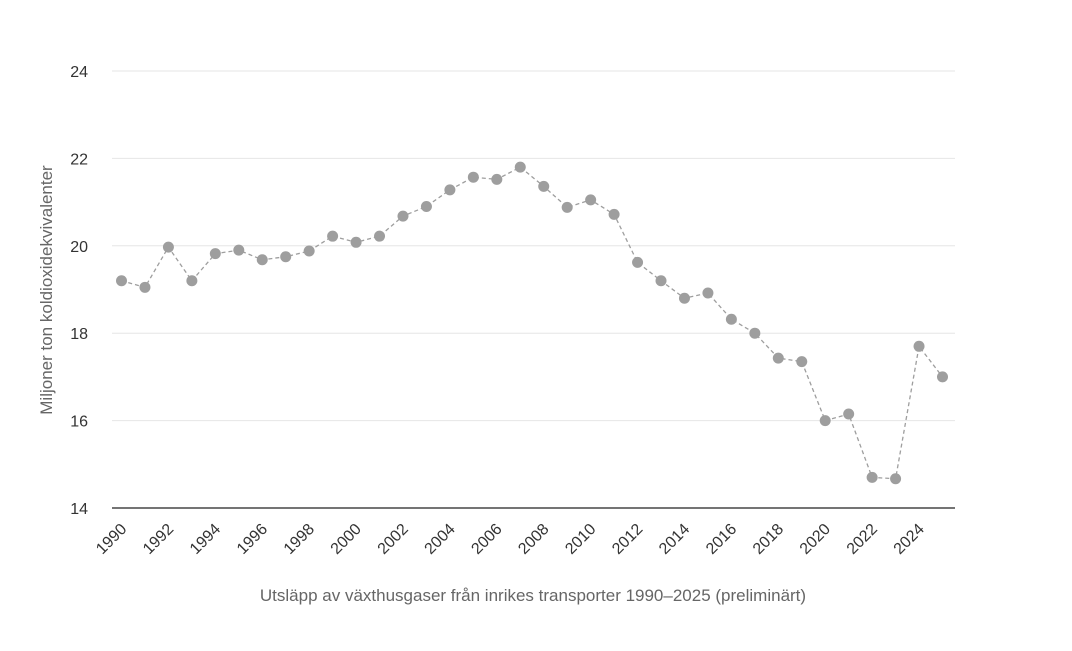 The width and height of the screenshot is (1072, 651). Describe the element at coordinates (205, 539) in the screenshot. I see `x-tick-label: 1994` at that location.